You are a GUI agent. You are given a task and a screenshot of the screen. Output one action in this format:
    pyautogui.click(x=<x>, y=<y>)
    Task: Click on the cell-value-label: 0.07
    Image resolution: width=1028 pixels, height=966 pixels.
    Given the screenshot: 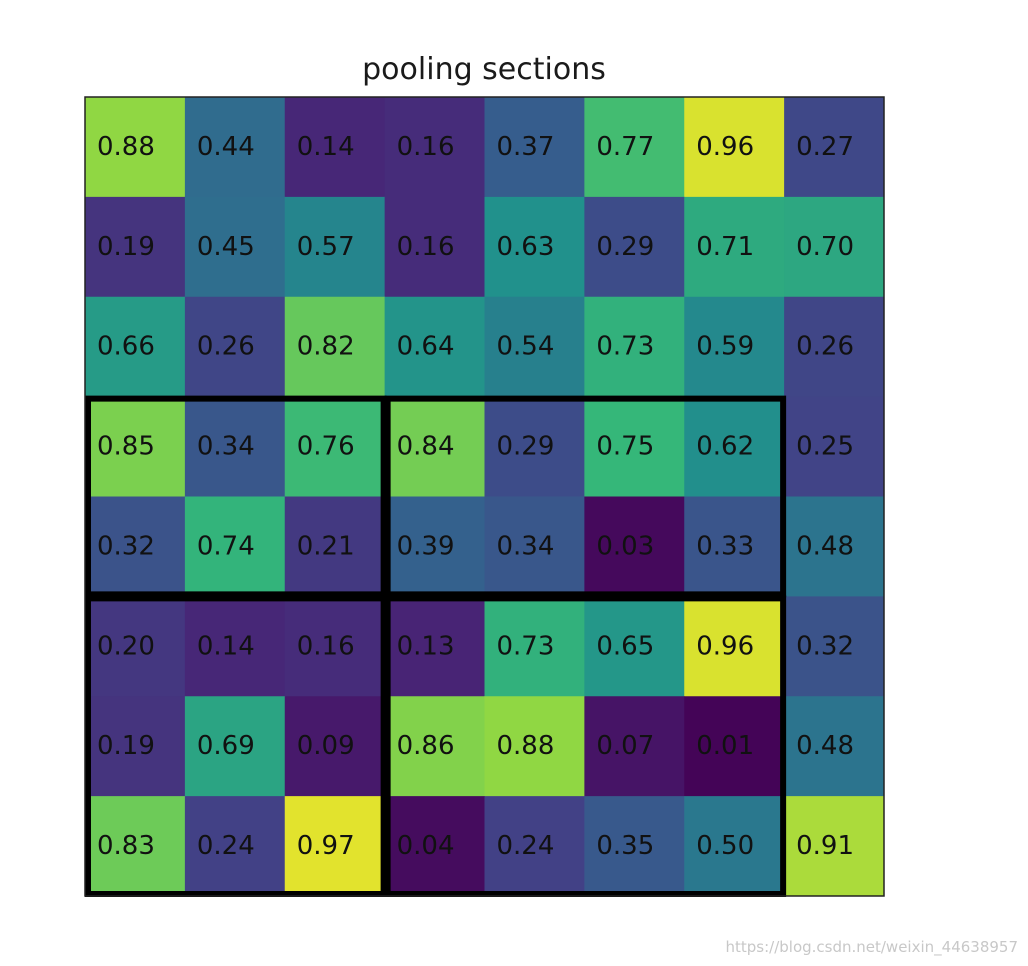 What is the action you would take?
    pyautogui.click(x=625, y=746)
    